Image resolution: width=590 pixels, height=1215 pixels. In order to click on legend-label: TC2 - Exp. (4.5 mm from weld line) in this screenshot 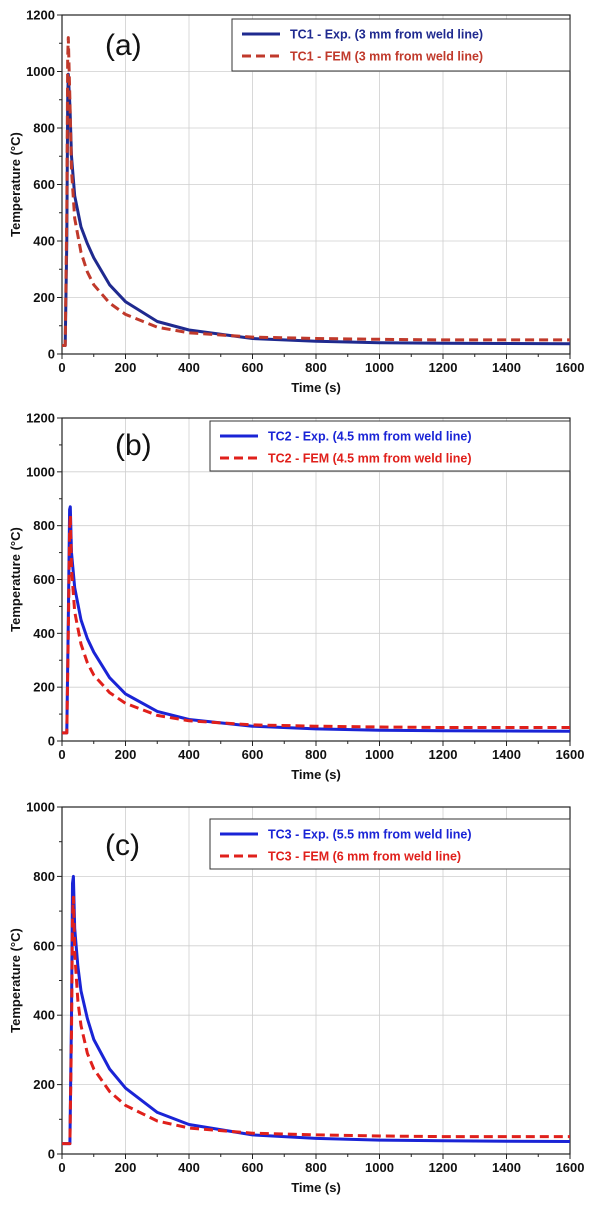, I will do `click(370, 437)`.